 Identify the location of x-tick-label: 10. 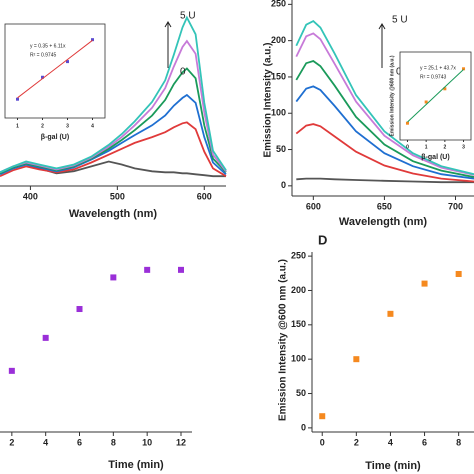
(147, 442).